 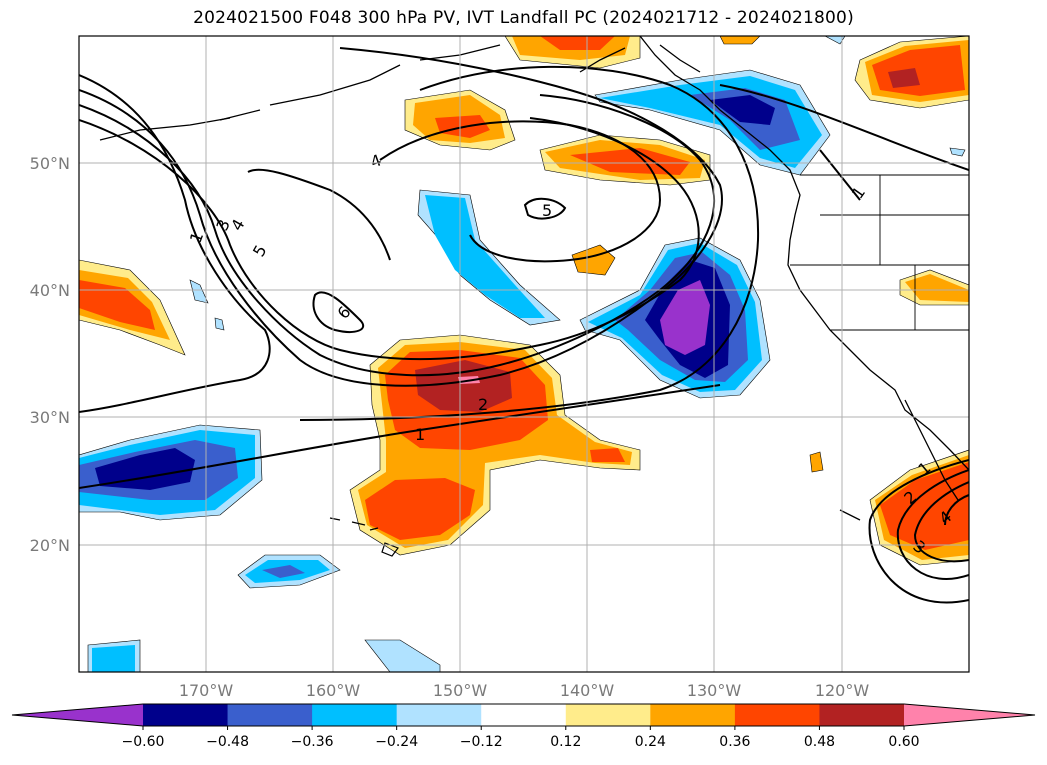 What do you see at coordinates (969, 715) in the screenshot?
I see `colorbar-extend-high` at bounding box center [969, 715].